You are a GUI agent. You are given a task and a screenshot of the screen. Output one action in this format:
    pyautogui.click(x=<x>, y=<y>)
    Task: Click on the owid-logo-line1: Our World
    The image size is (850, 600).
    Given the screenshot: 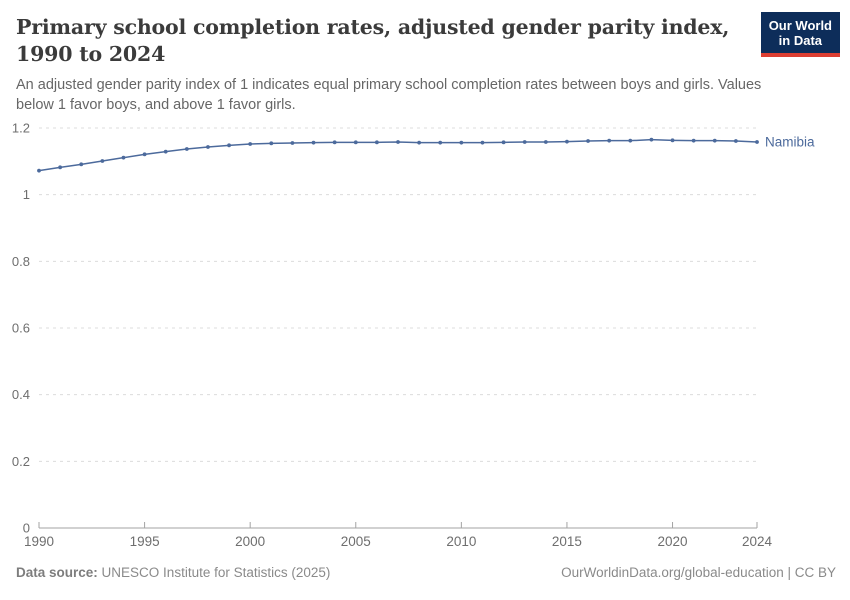 What is the action you would take?
    pyautogui.click(x=800, y=25)
    